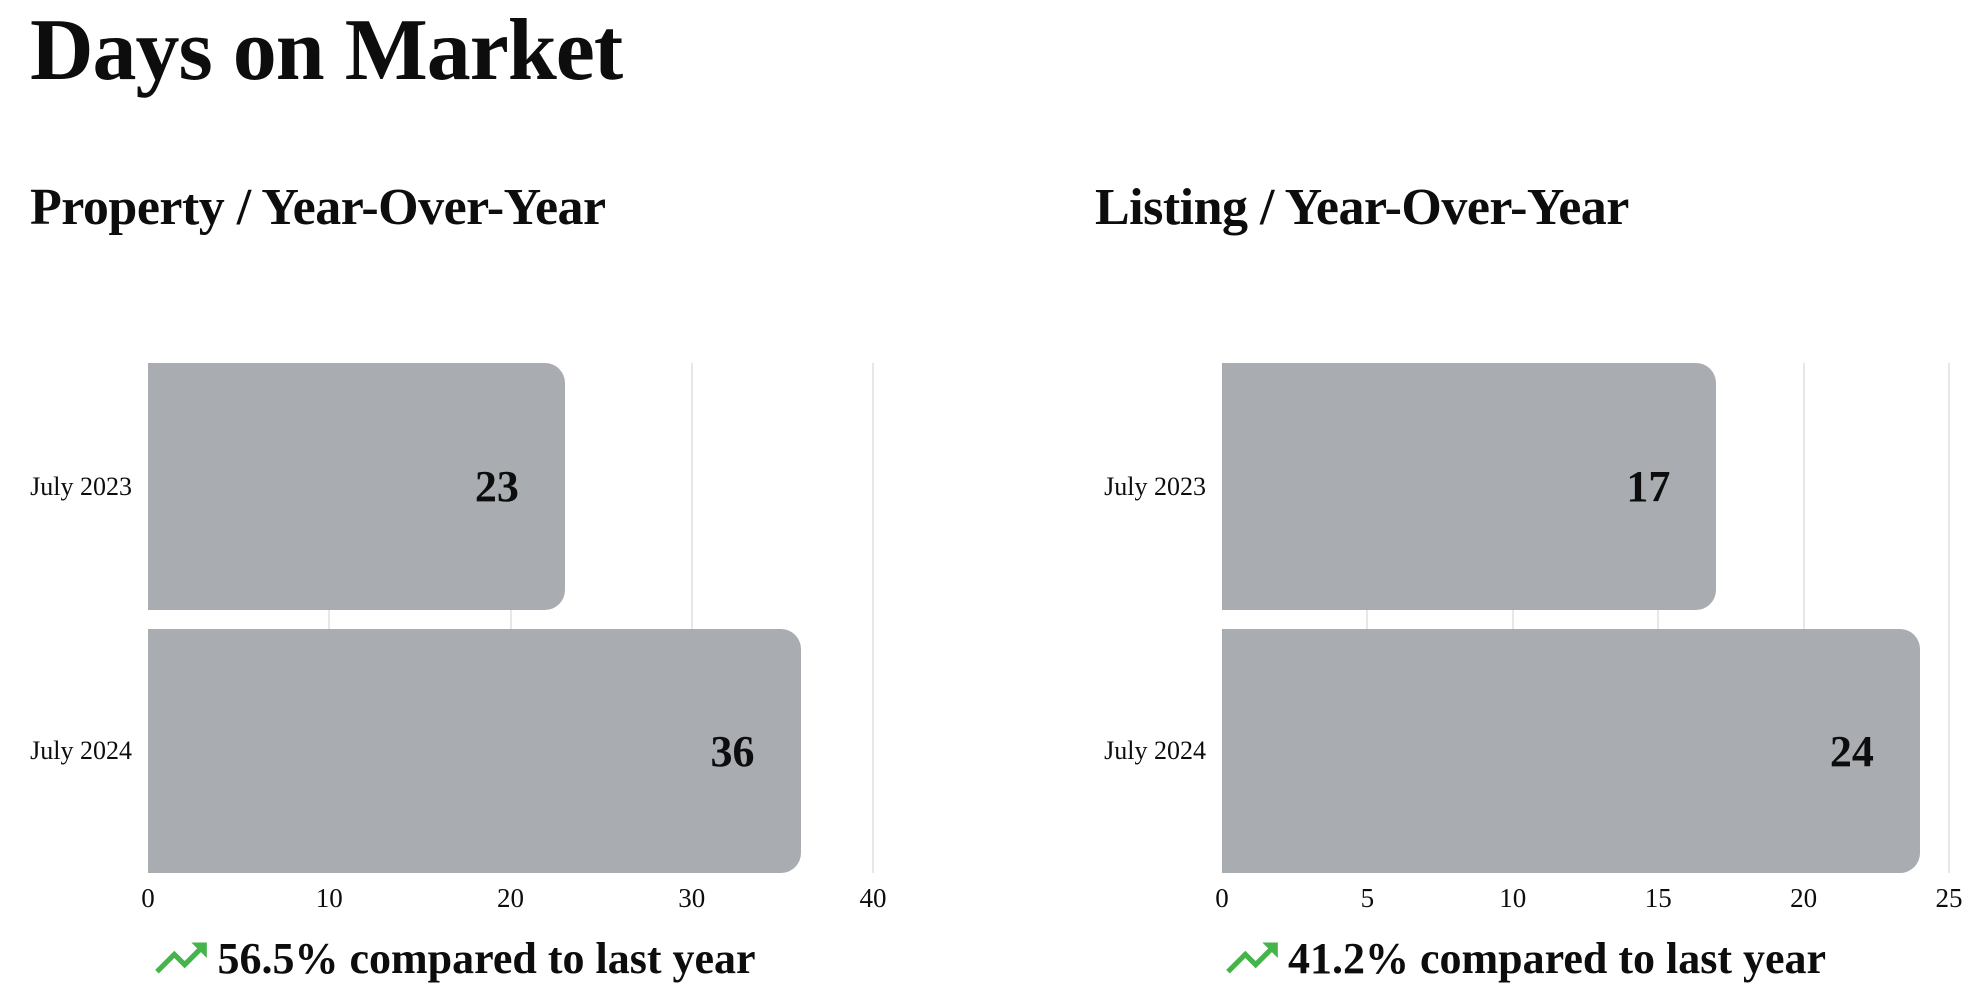 The image size is (1983, 1004). I want to click on bar-july-2024: 36, so click(474, 751).